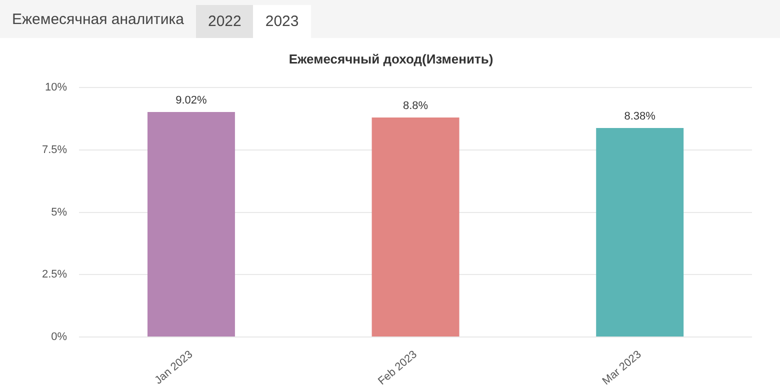 This screenshot has width=780, height=391. Describe the element at coordinates (55, 150) in the screenshot. I see `y-tick-label: 7.5%` at that location.